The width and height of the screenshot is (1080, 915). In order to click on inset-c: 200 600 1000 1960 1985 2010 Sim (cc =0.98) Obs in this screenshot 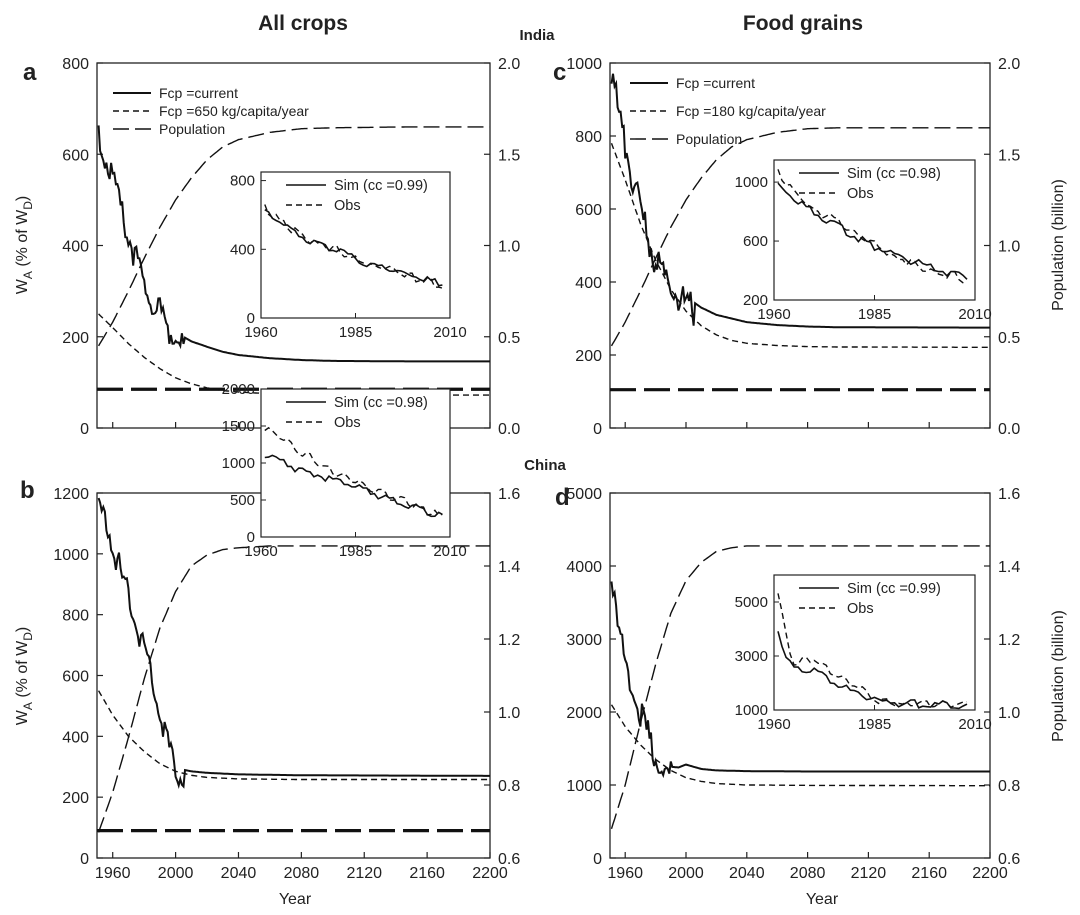, I will do `click(863, 241)`.